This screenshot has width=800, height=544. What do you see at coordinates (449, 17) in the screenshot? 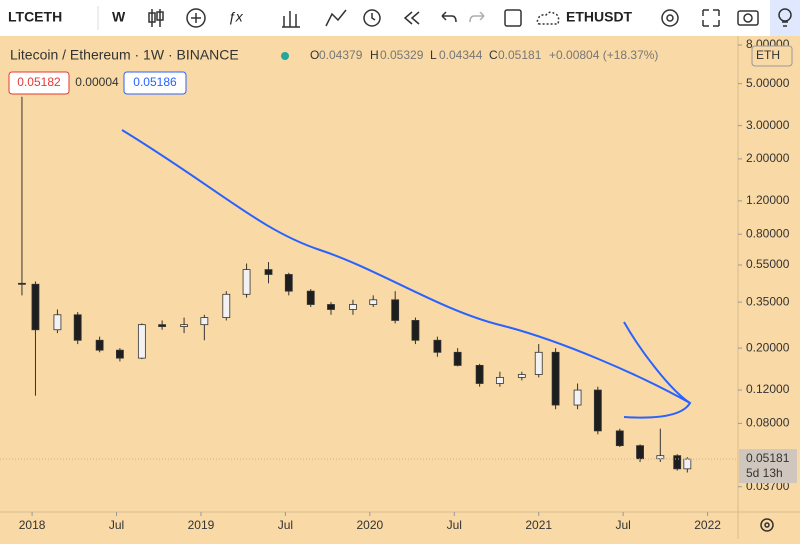
I see `undo-icon` at bounding box center [449, 17].